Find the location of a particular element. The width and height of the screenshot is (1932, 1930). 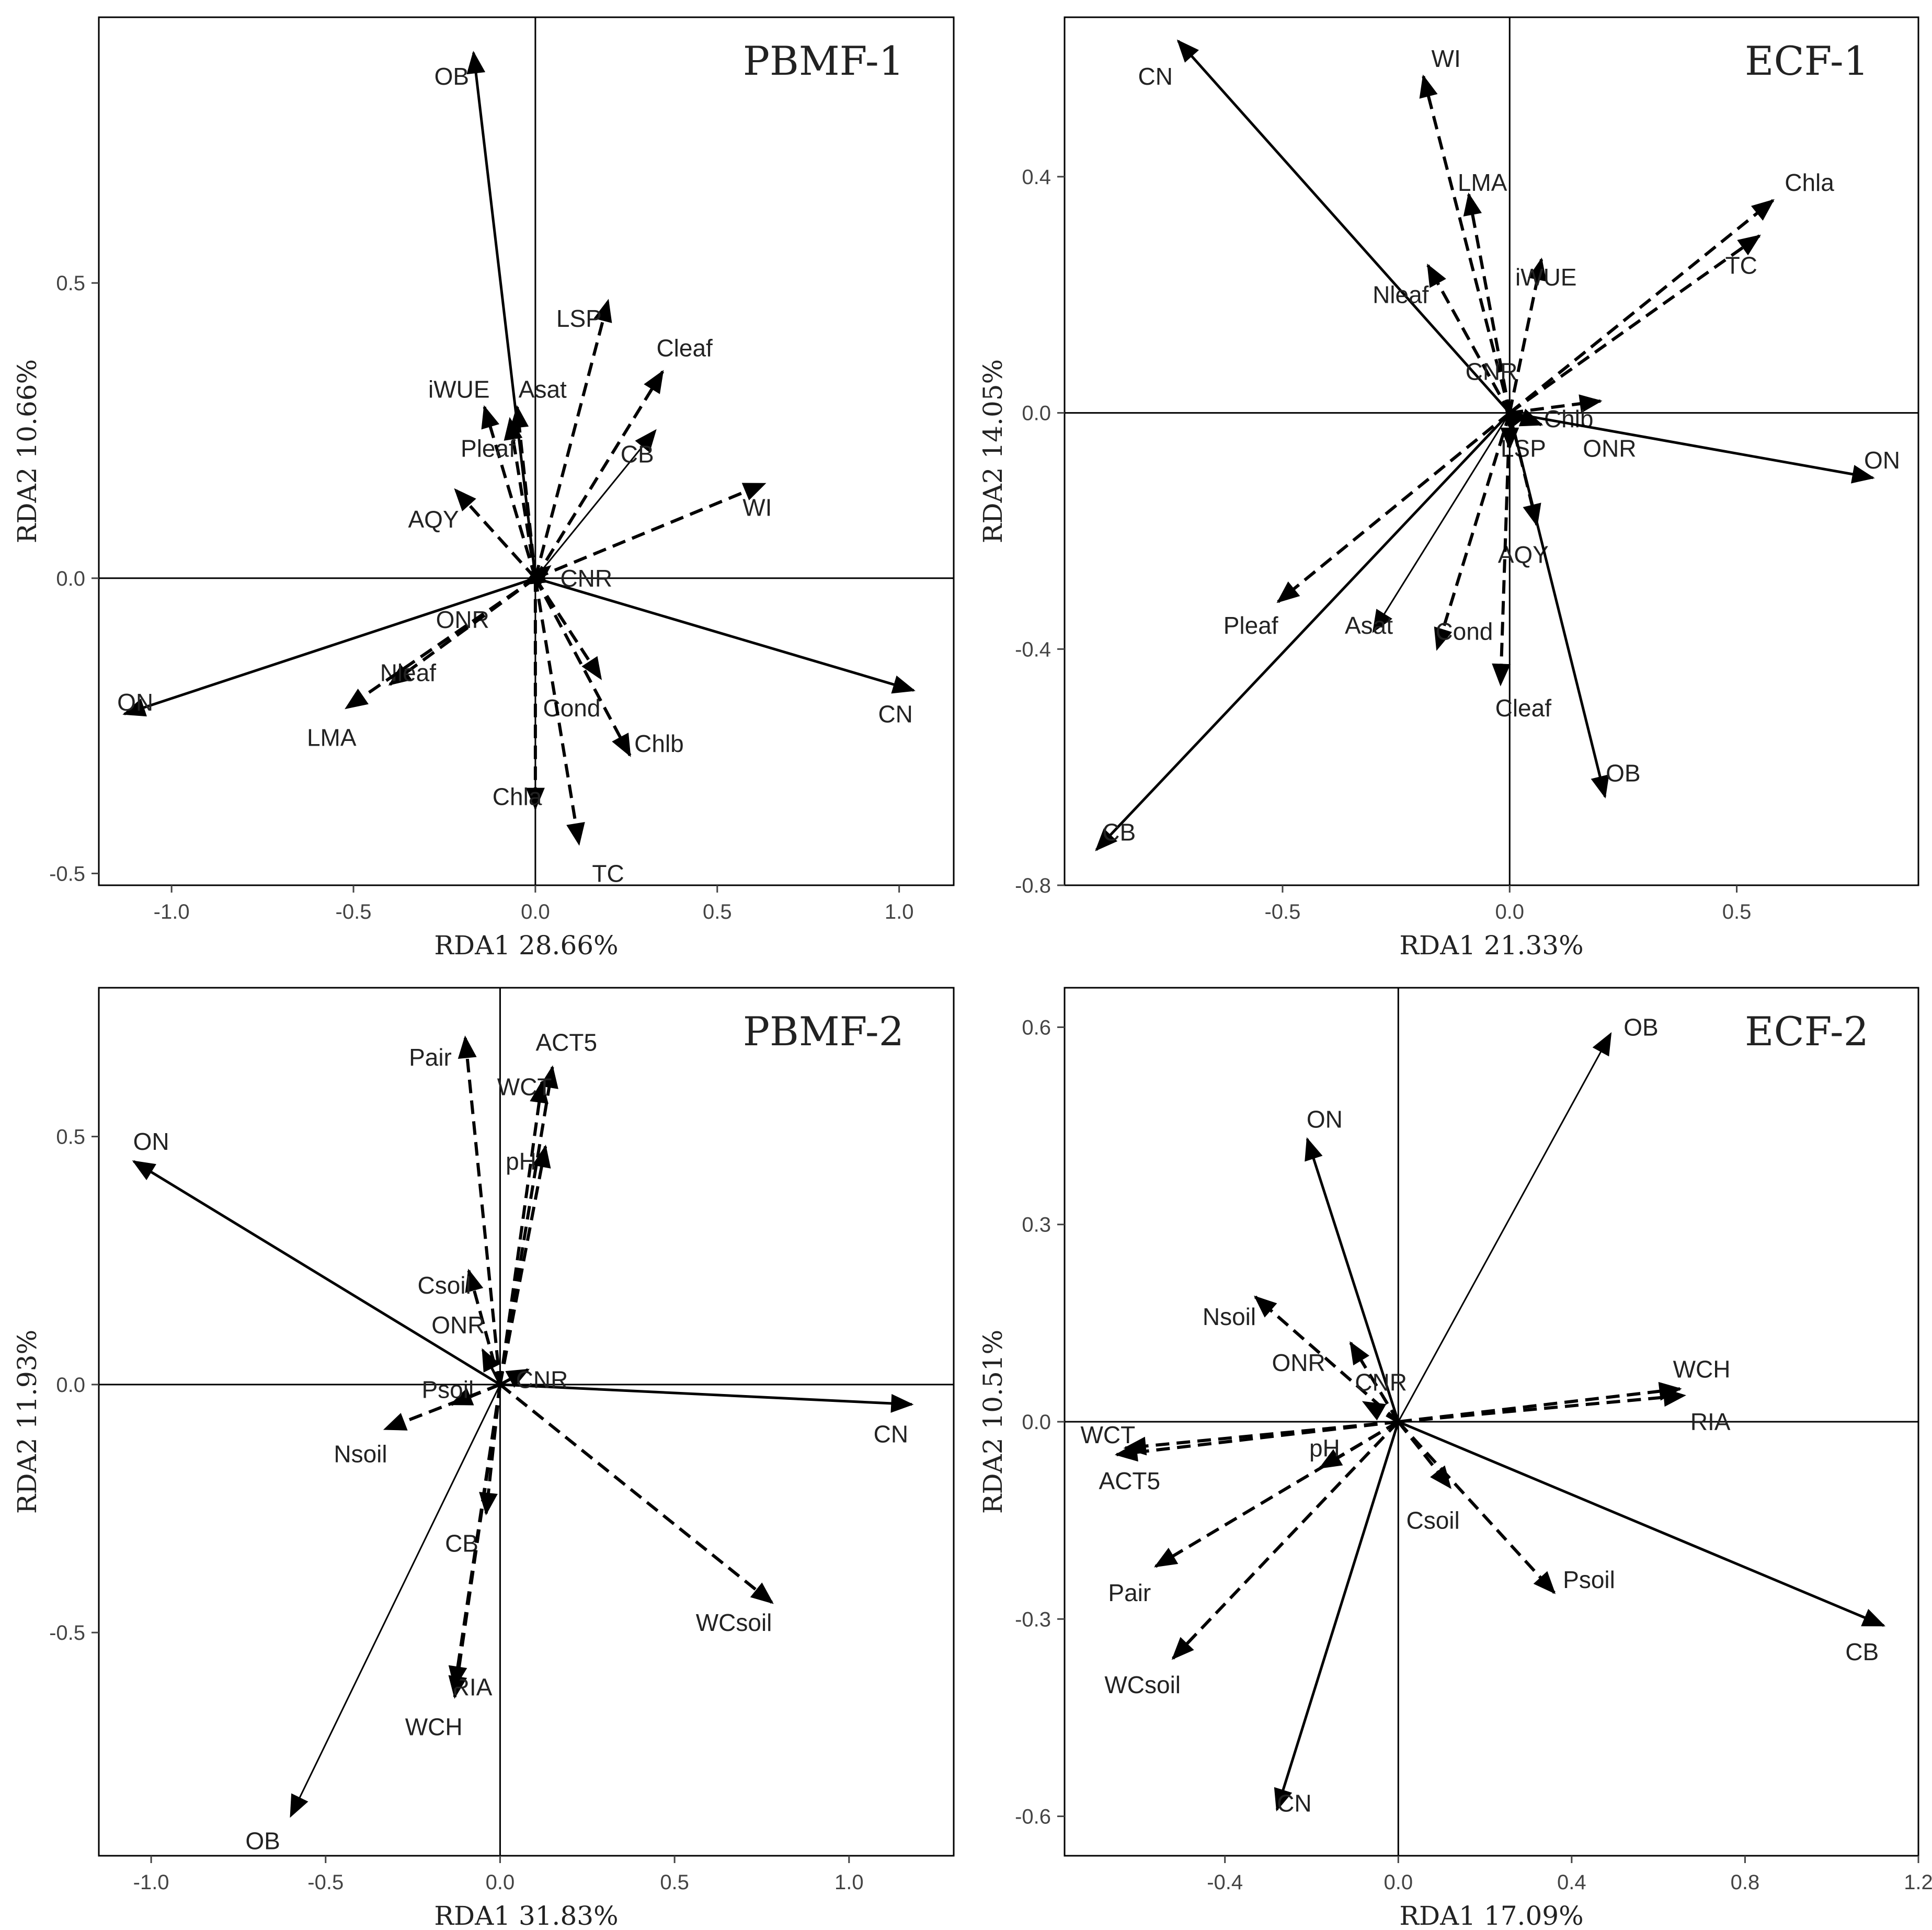

y-tick-label: -0.6 is located at coordinates (1033, 1817).